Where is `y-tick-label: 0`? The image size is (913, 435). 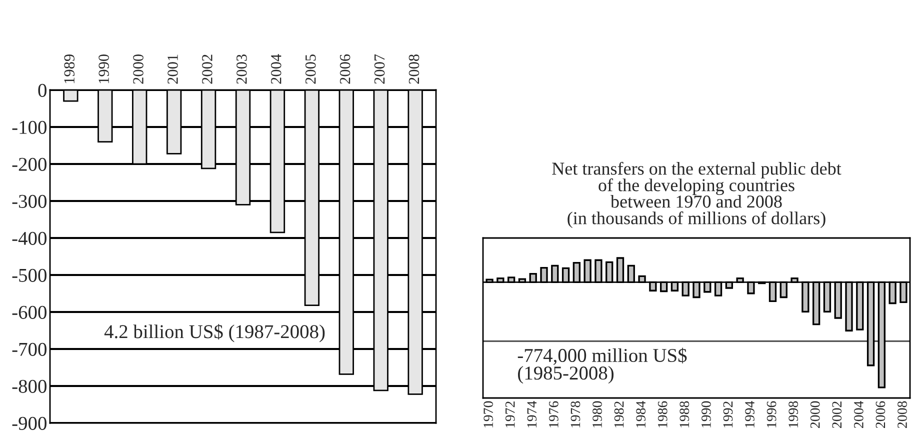 y-tick-label: 0 is located at coordinates (42, 90).